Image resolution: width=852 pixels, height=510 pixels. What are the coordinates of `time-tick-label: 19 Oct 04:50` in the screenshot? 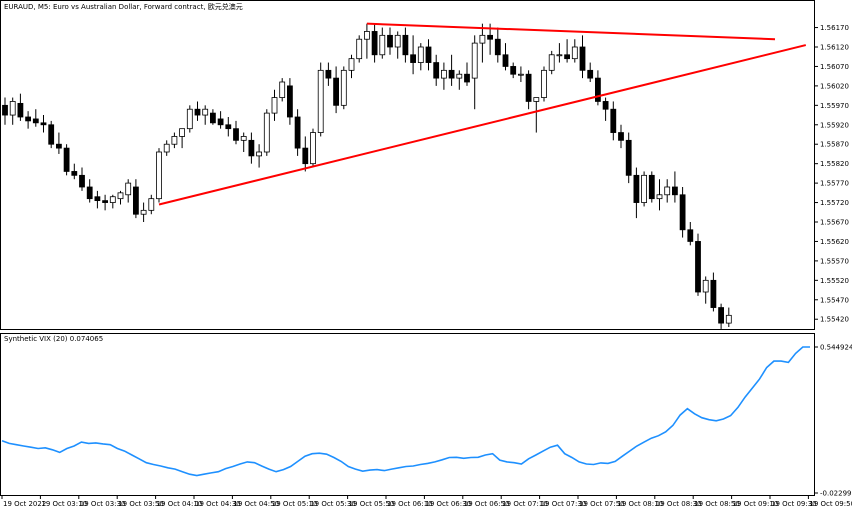 It's located at (256, 504).